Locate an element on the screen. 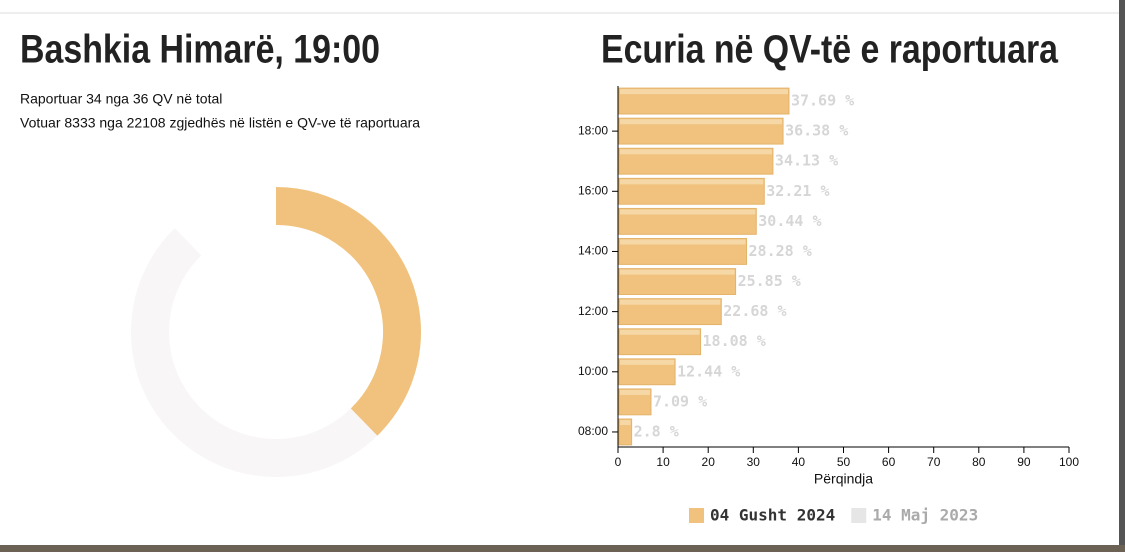 The height and width of the screenshot is (552, 1125). y-tick-label: 14:00 is located at coordinates (593, 251).